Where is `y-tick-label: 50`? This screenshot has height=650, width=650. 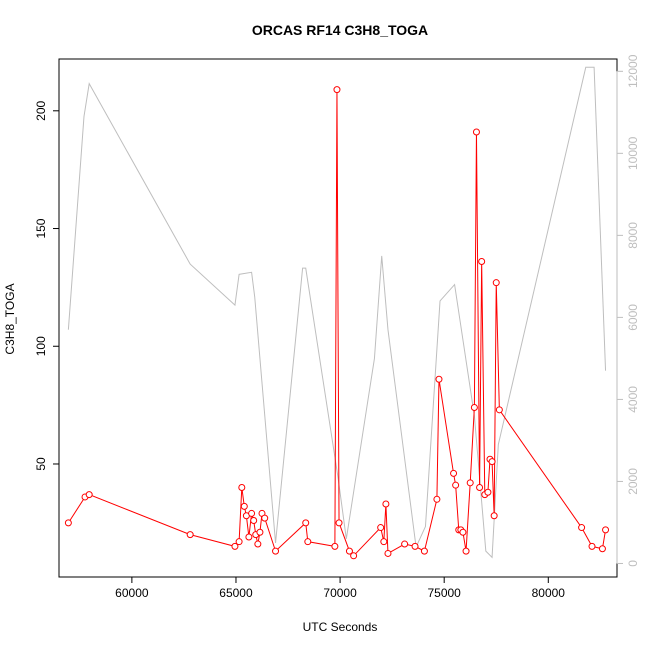 y-tick-label: 50 is located at coordinates (41, 464).